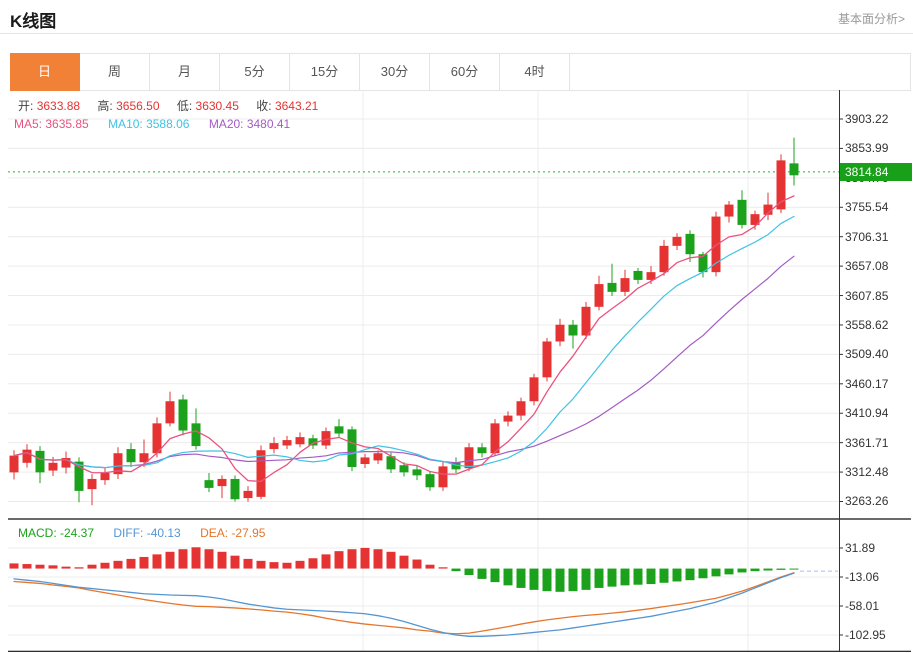 Image resolution: width=913 pixels, height=653 pixels. What do you see at coordinates (535, 72) in the screenshot?
I see `tab-4hour: 4时` at bounding box center [535, 72].